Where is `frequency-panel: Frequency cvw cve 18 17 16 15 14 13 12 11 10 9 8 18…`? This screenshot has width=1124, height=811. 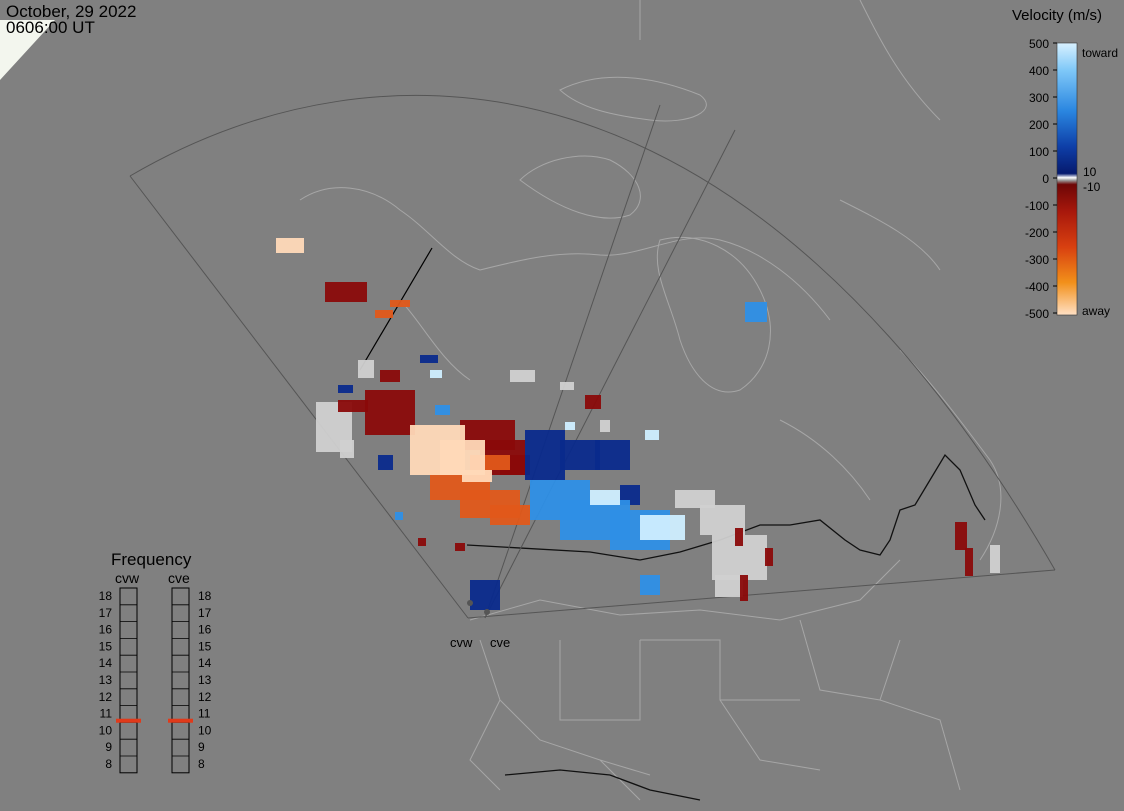
frequency-panel: Frequency cvw cve 18 17 16 15 14 13 12 11 10 9 8 18… is located at coordinates (155, 662).